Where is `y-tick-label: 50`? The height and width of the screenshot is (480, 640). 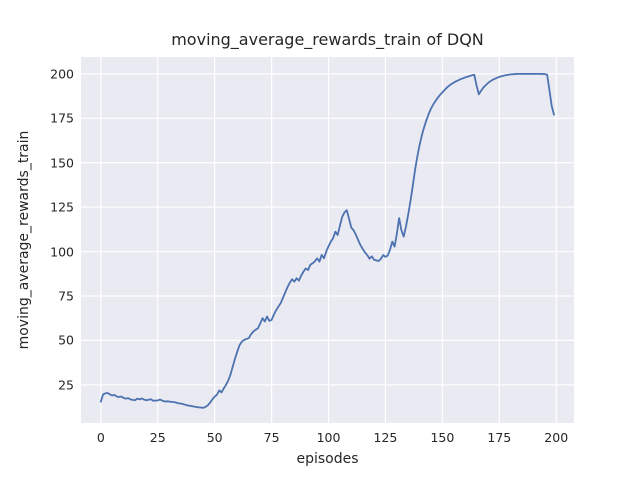 y-tick-label: 50 is located at coordinates (66, 340).